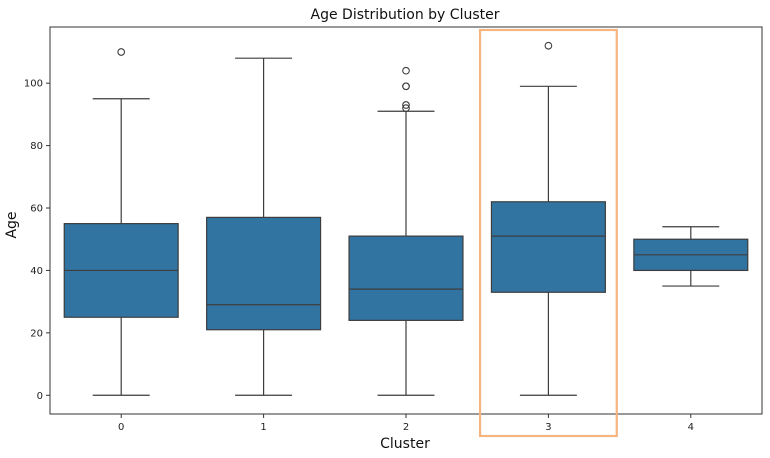 The height and width of the screenshot is (458, 770). What do you see at coordinates (263, 427) in the screenshot?
I see `x-tick-label: 1` at bounding box center [263, 427].